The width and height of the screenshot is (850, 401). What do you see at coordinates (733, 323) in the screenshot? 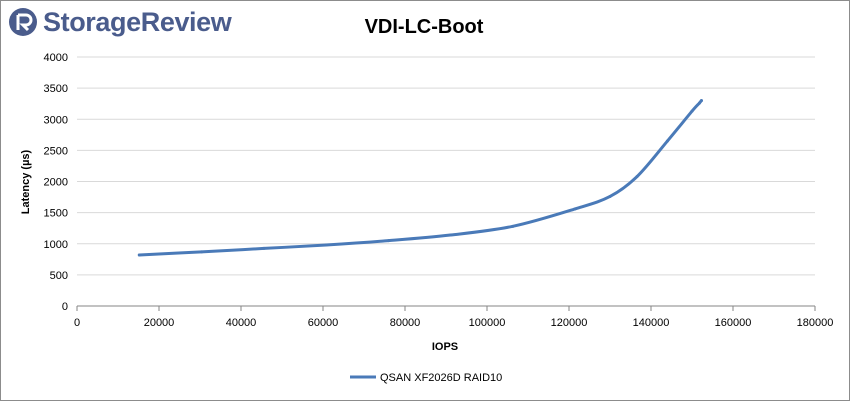
I see `x-tick-label: 160000` at bounding box center [733, 323].